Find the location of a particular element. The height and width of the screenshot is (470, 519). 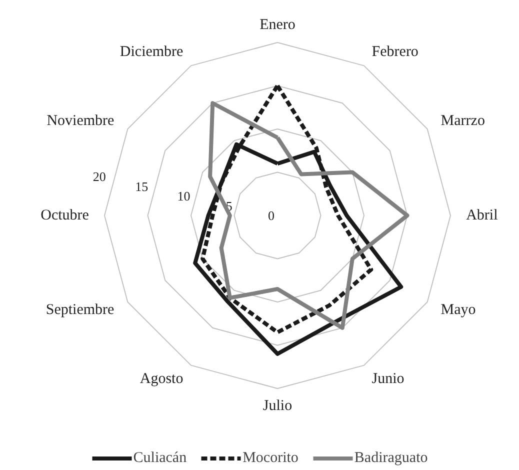

spoke-label: Enero is located at coordinates (278, 25).